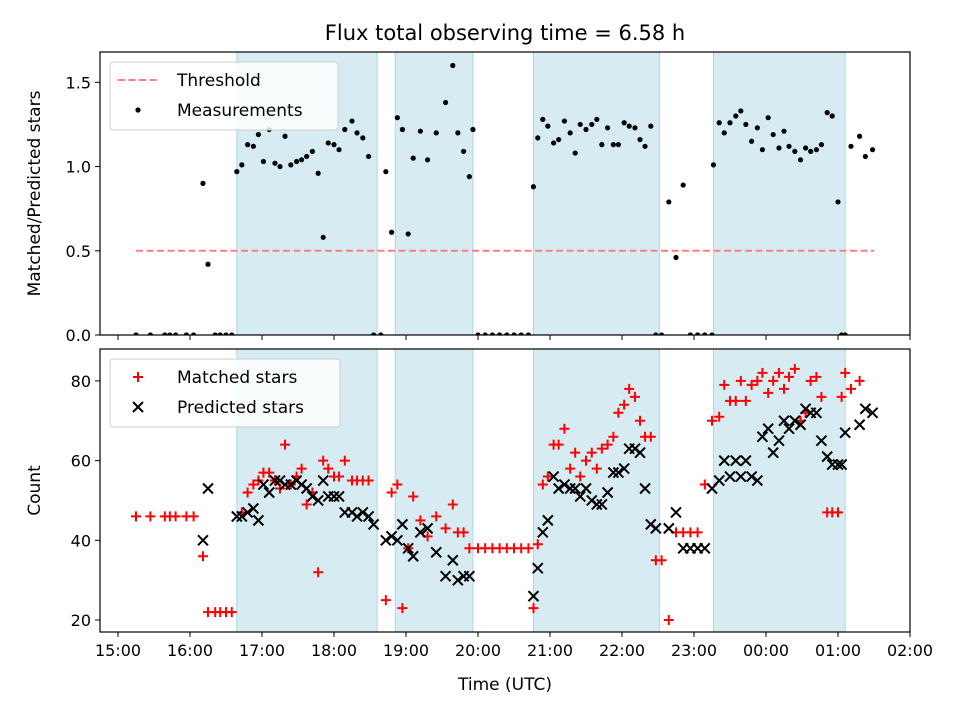 Image resolution: width=960 pixels, height=720 pixels. What do you see at coordinates (550, 650) in the screenshot?
I see `x-tick-label: 21:00` at bounding box center [550, 650].